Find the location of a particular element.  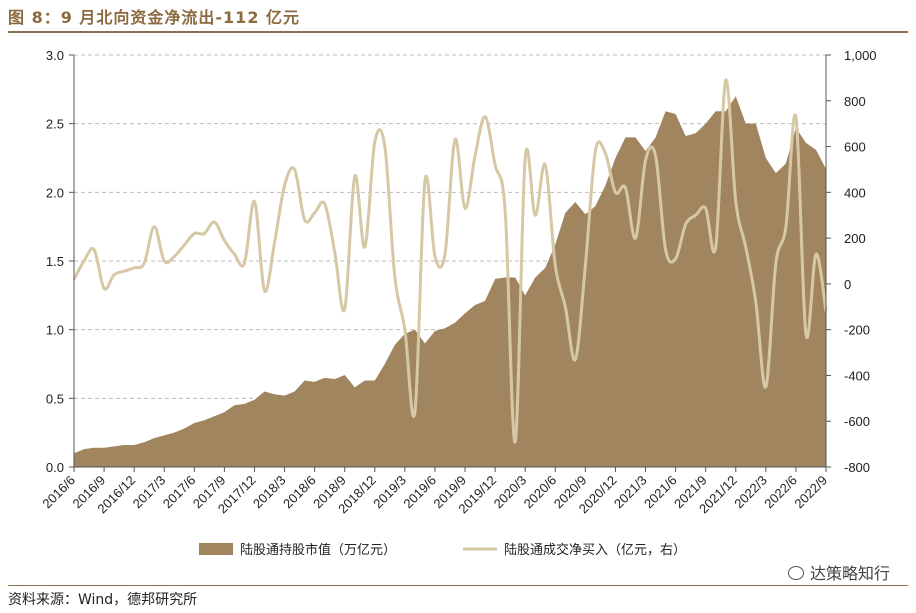

right-tick-label: 1,000 is located at coordinates (860, 55).